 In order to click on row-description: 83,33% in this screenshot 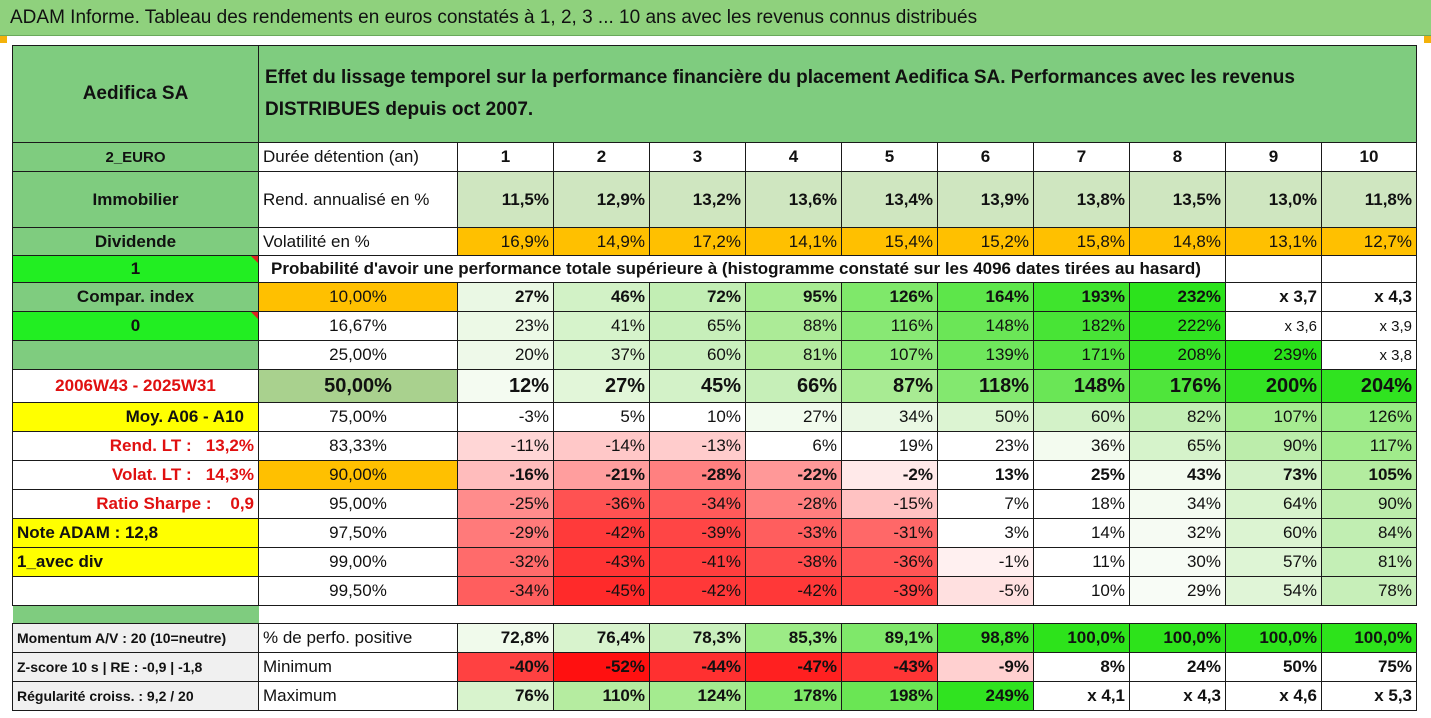, I will do `click(358, 446)`.